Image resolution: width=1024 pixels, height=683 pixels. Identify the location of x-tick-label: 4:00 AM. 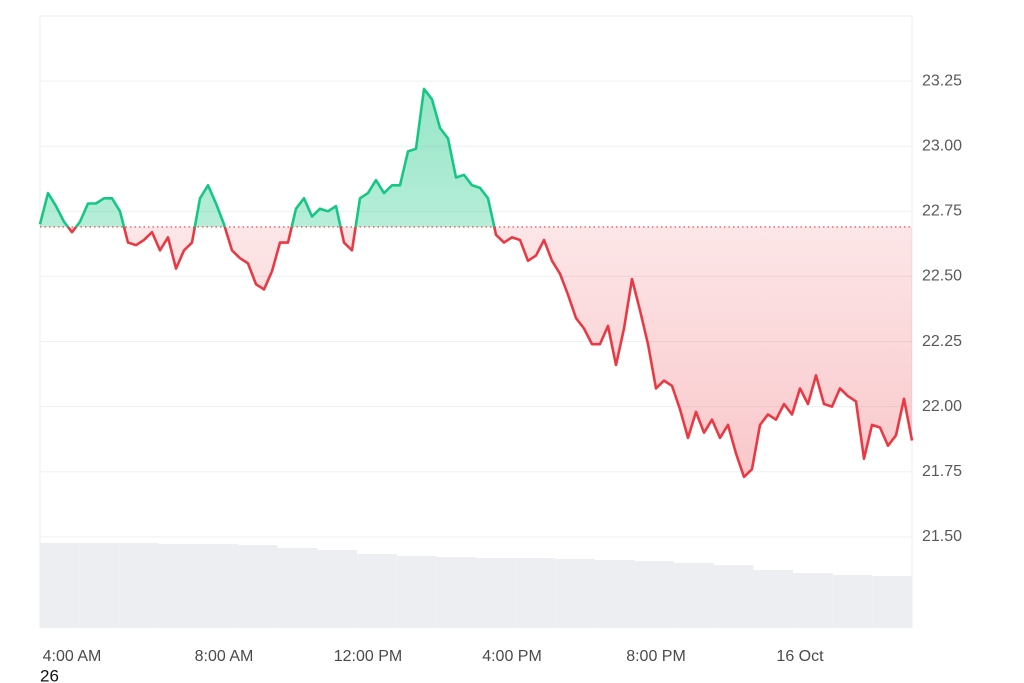
(72, 656).